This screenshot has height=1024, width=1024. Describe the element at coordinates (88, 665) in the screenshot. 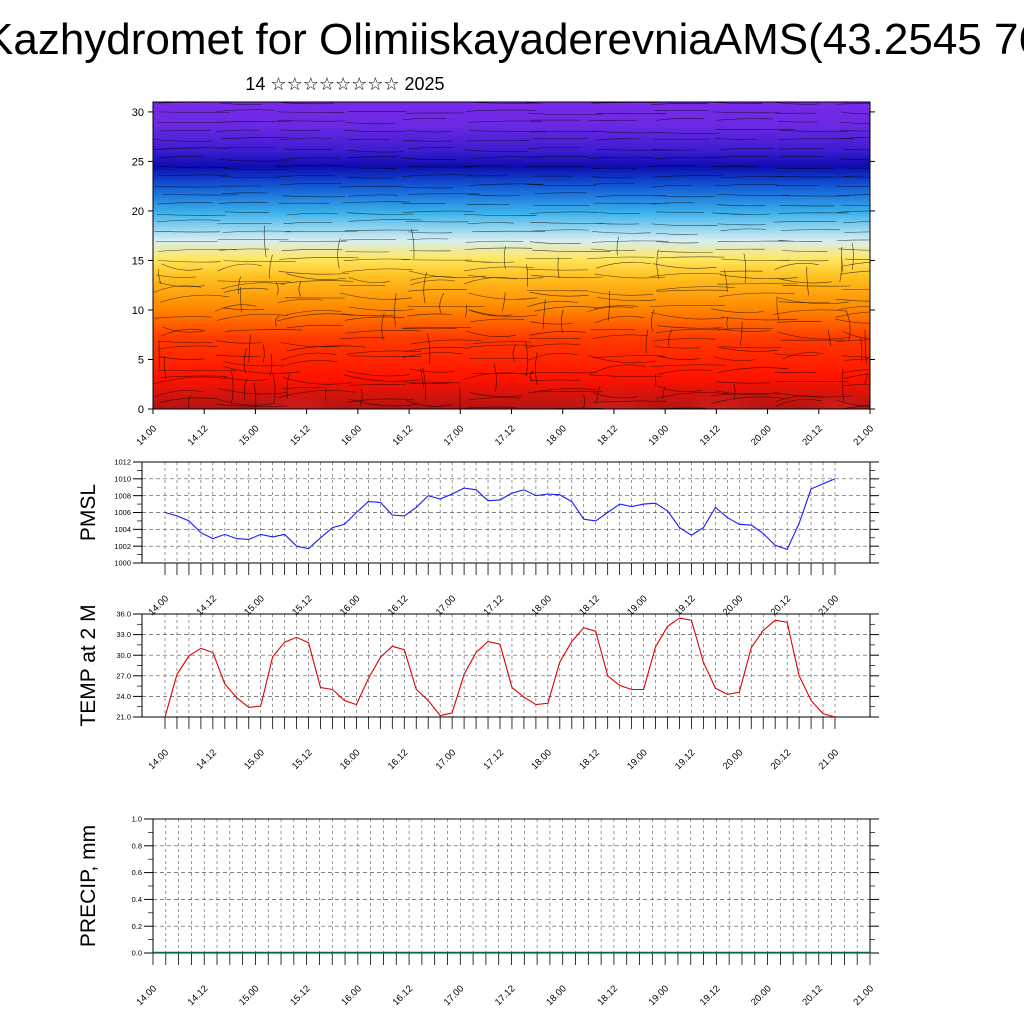

I see `y-axis-label: TEMP at 2 M` at that location.